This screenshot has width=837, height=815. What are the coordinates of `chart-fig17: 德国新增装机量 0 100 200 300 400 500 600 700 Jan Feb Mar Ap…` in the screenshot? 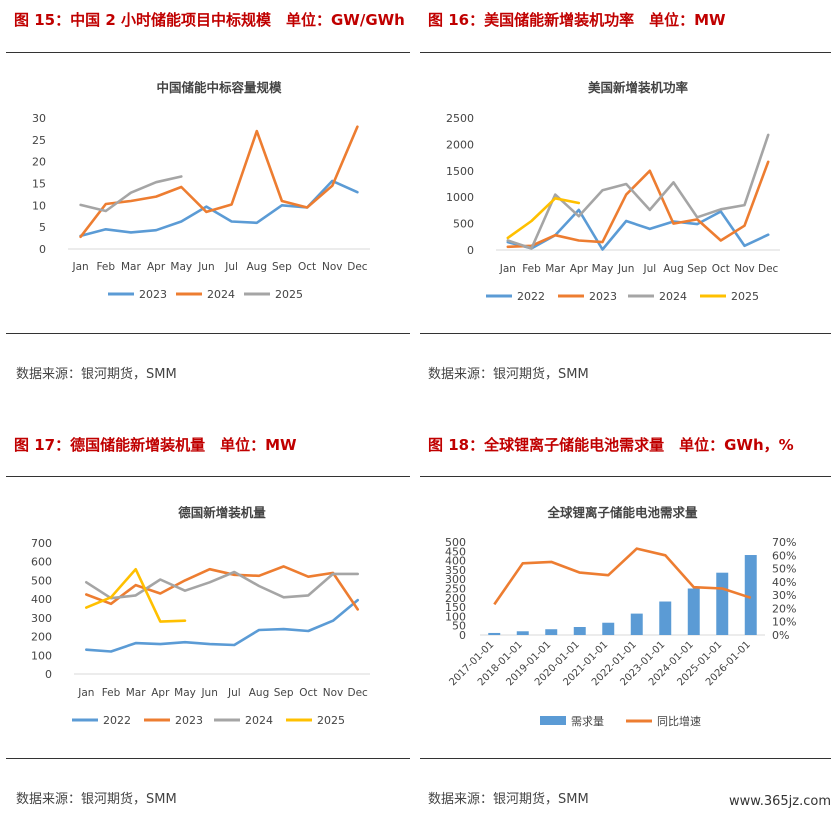 It's located at (200, 616).